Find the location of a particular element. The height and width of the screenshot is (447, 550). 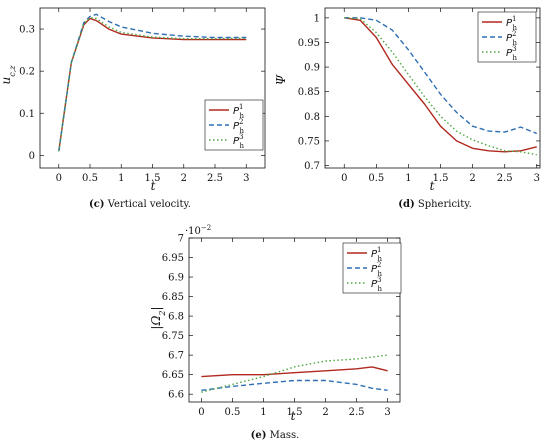

legend: P1 hP2 hP3 h is located at coordinates (507, 37).